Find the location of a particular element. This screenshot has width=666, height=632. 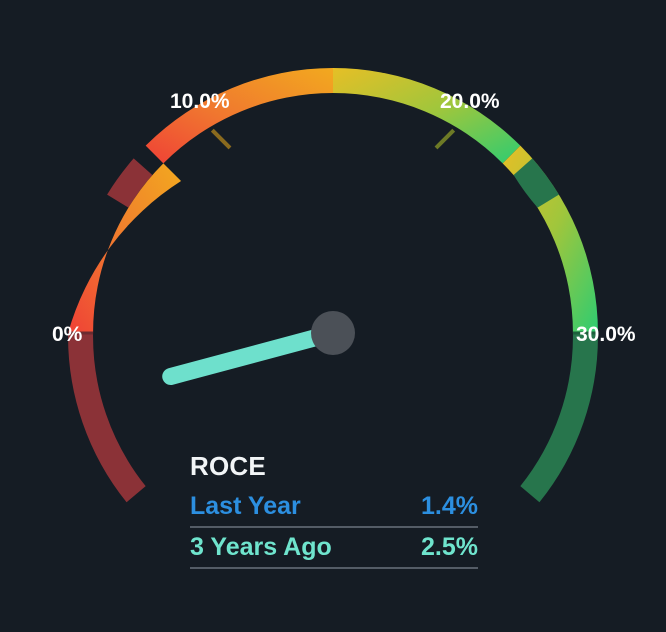

needle-three-years-ago-overlay is located at coordinates (252, 354).